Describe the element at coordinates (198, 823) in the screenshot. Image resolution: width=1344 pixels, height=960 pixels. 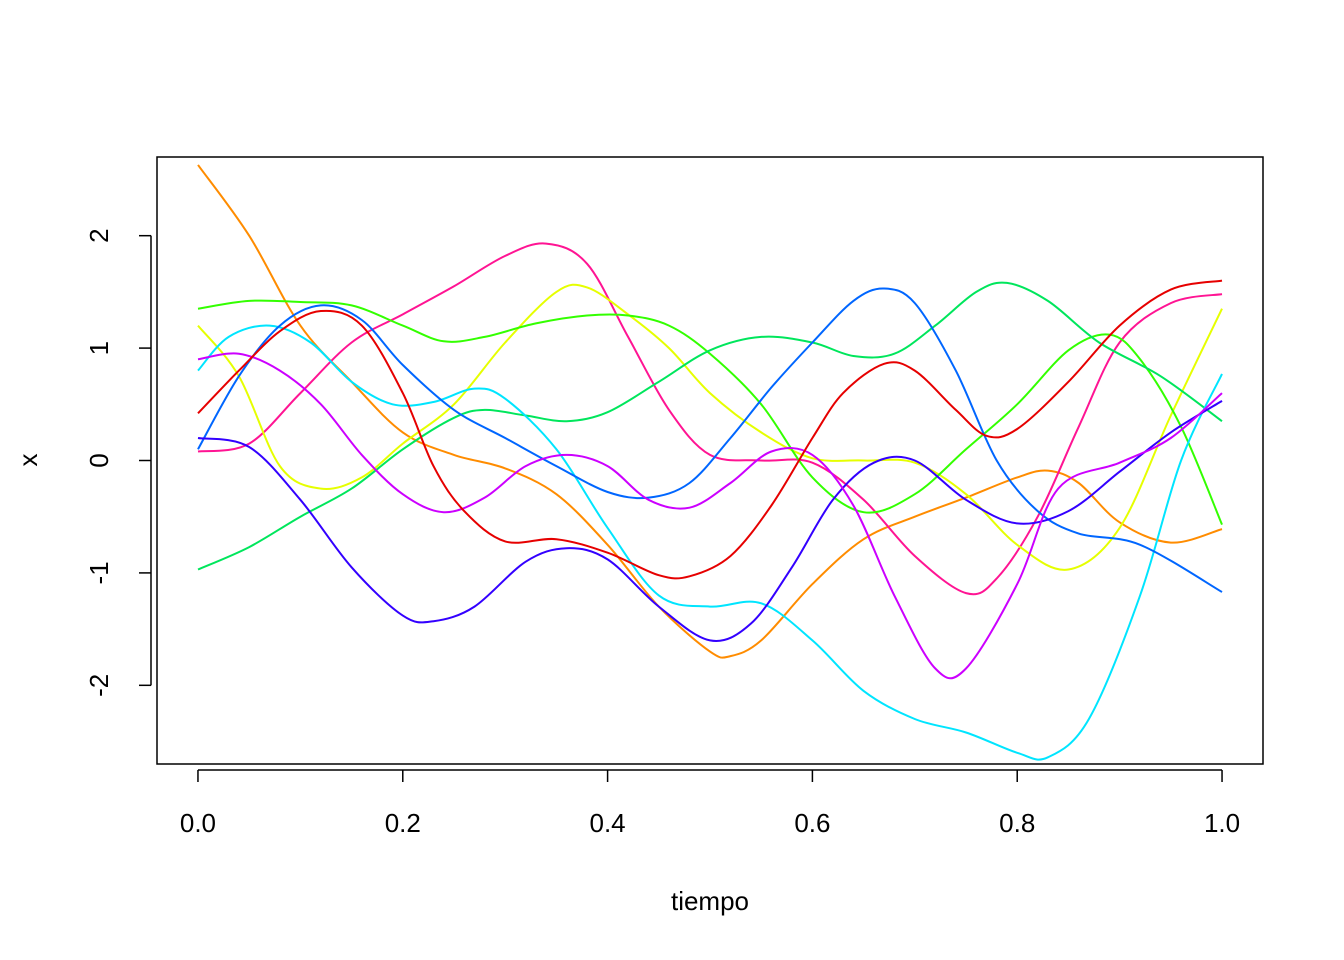
I see `x-tick-label: 0.0` at that location.